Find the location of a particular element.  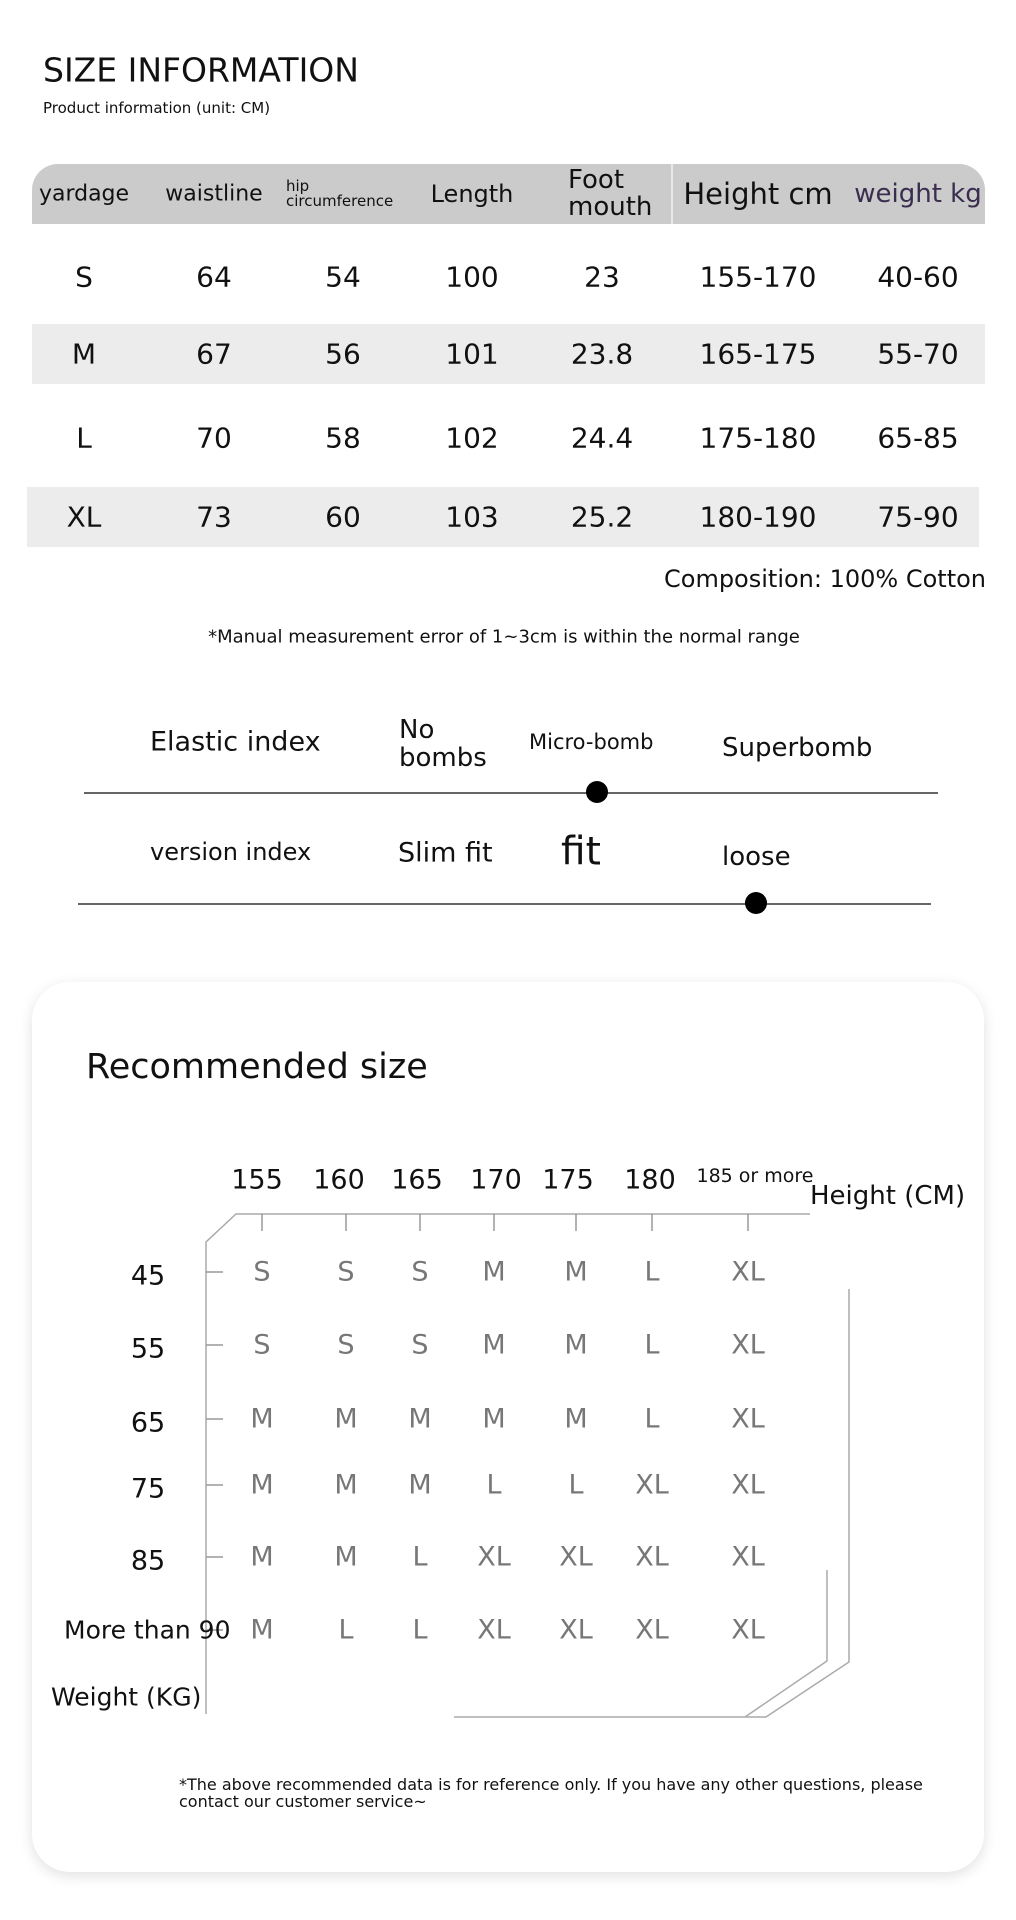

table-header-foot-mouth: Foot mouth is located at coordinates (610, 193).